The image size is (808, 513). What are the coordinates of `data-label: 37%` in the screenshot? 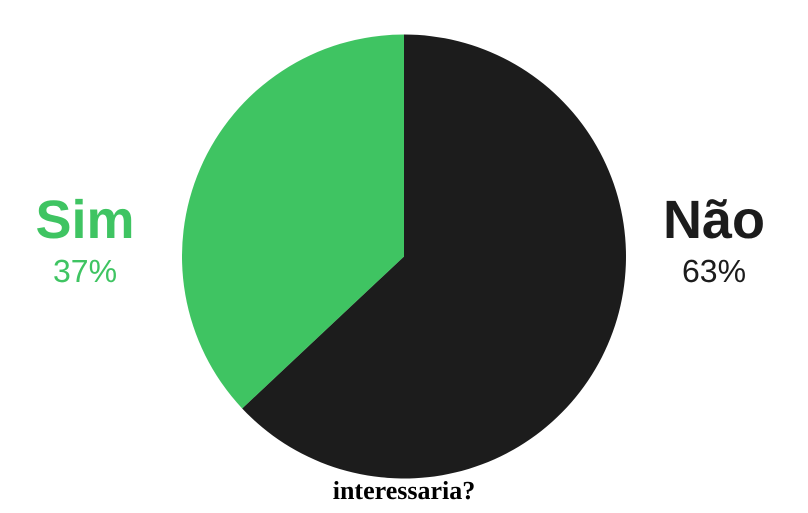 It's located at (85, 271).